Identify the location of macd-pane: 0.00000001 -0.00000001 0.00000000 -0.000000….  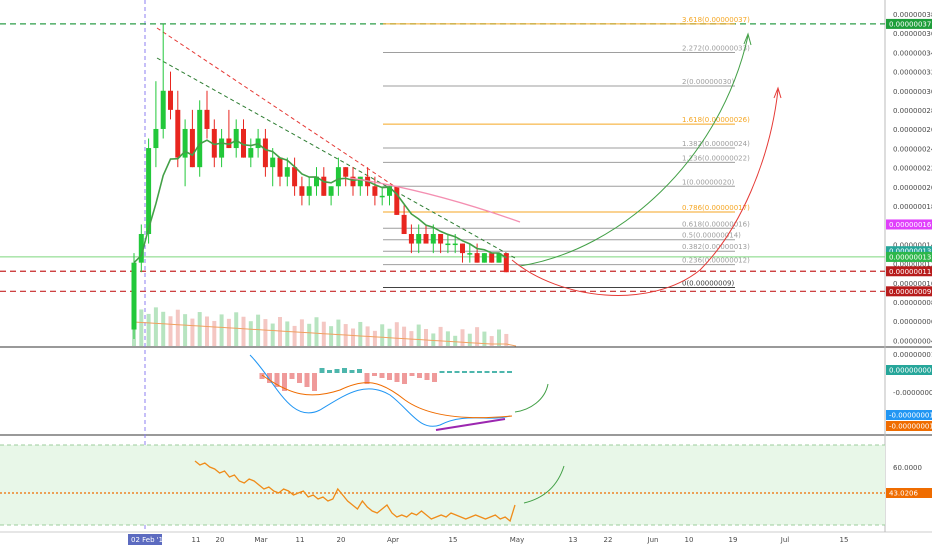
(590, 391).